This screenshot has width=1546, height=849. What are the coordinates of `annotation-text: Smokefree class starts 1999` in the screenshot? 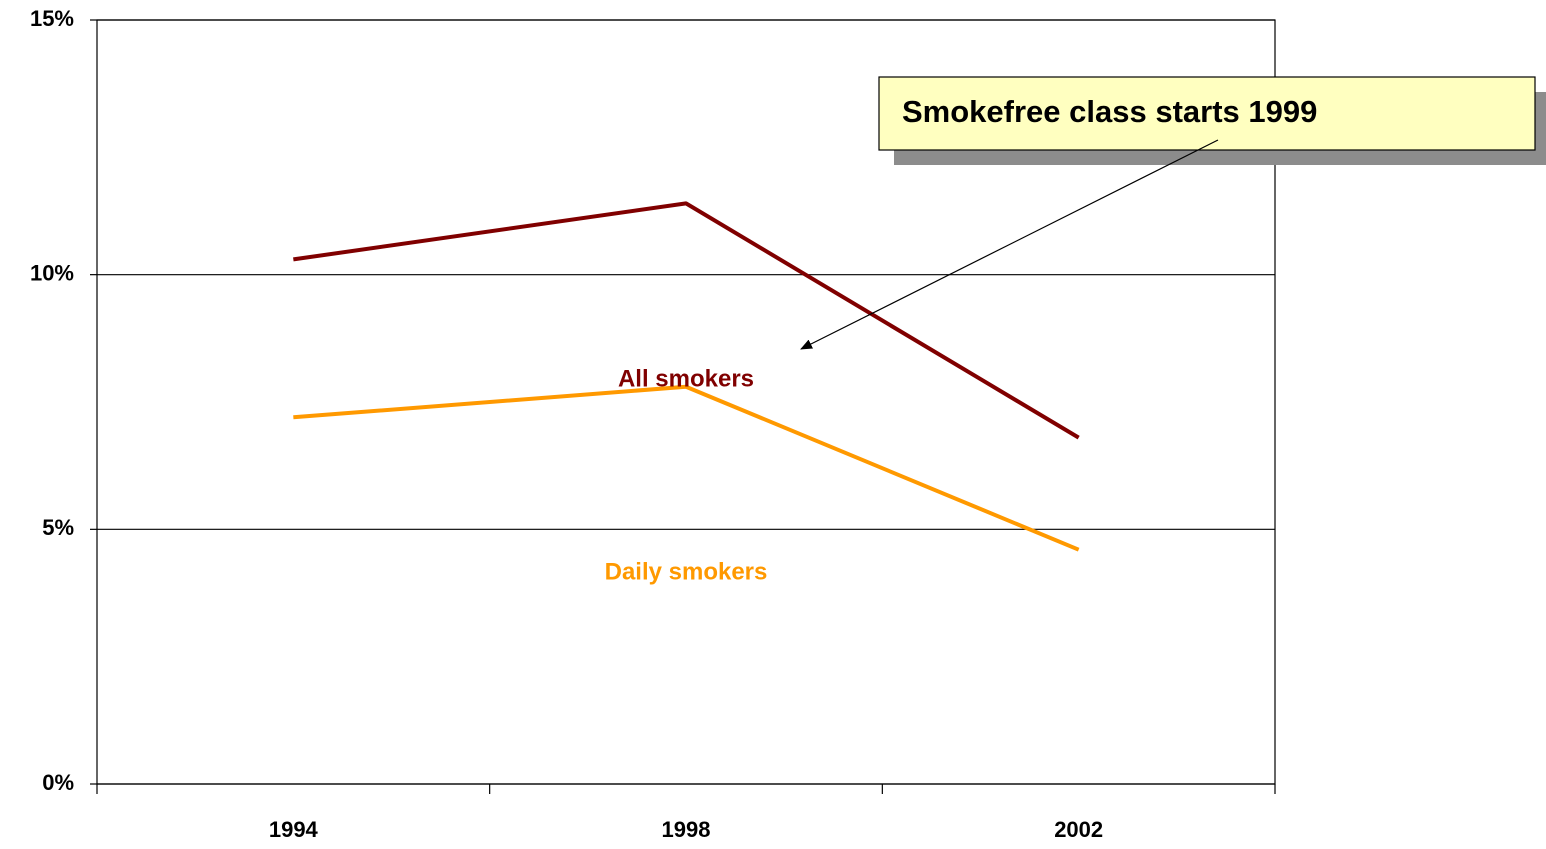 It's located at (1109, 111).